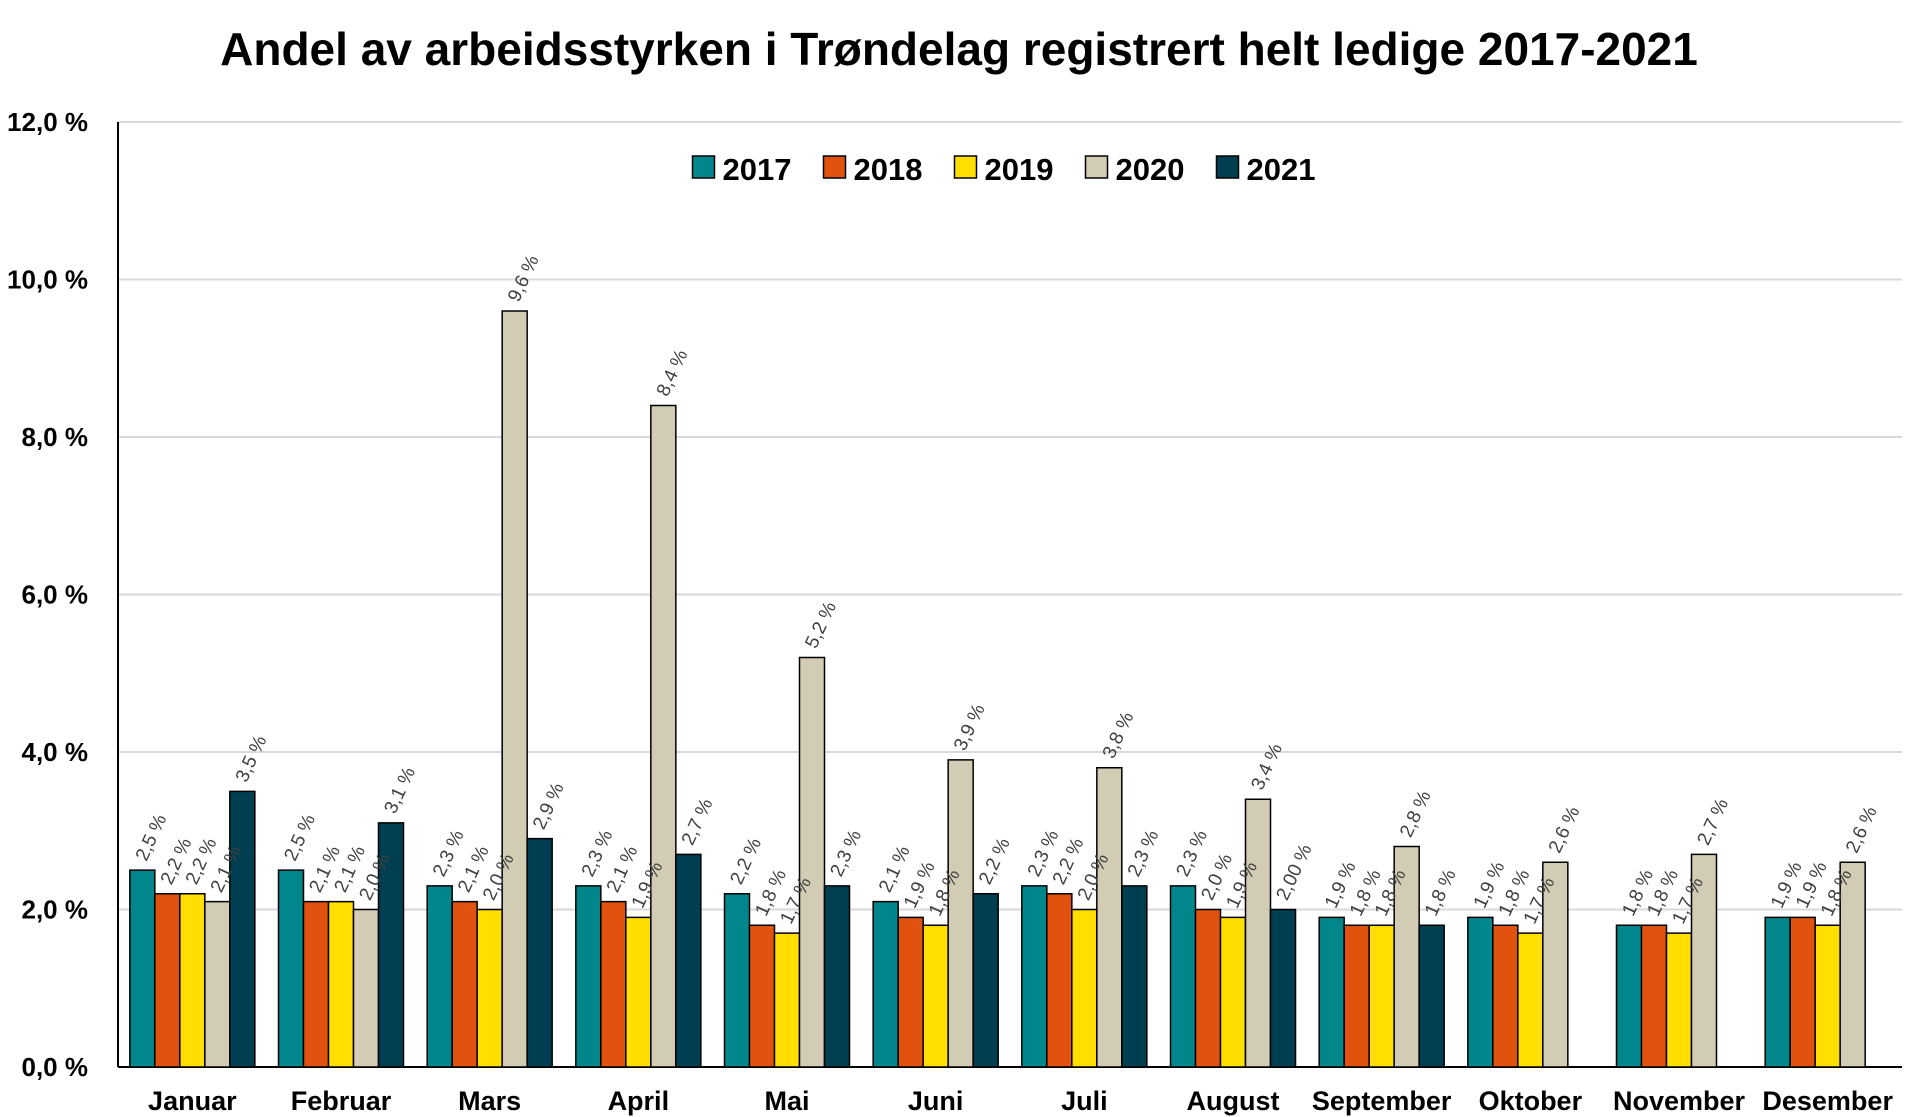  What do you see at coordinates (1382, 1101) in the screenshot?
I see `x-tick-label: September` at bounding box center [1382, 1101].